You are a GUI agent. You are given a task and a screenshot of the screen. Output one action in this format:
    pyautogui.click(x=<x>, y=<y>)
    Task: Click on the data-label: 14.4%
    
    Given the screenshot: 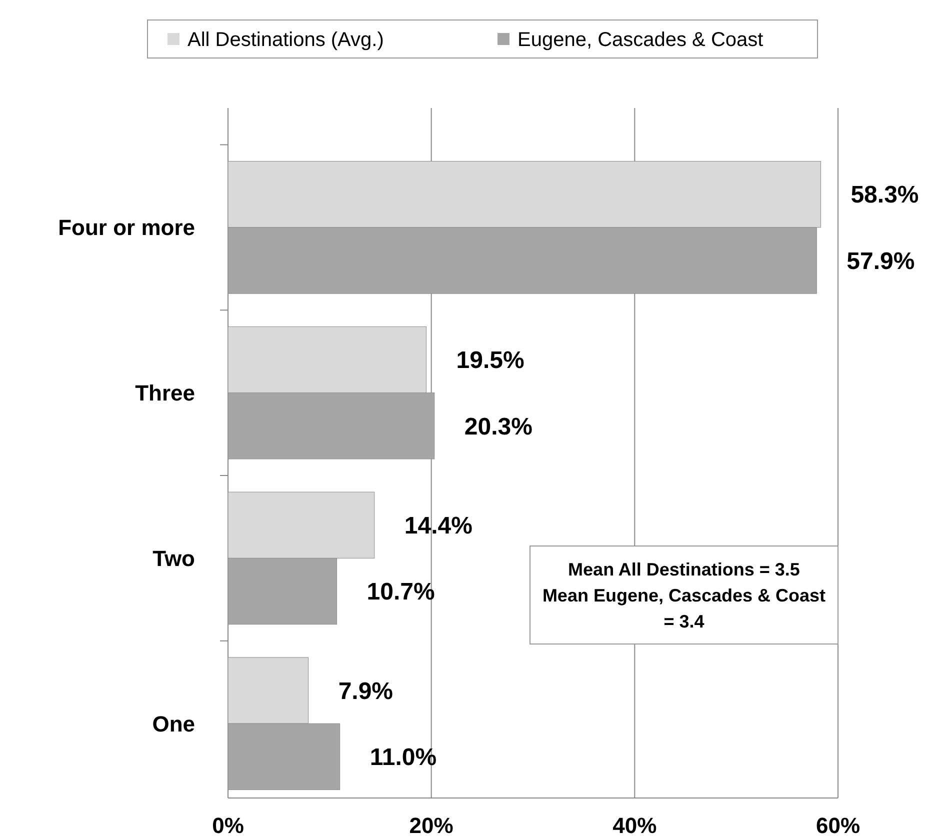 What is the action you would take?
    pyautogui.click(x=438, y=526)
    